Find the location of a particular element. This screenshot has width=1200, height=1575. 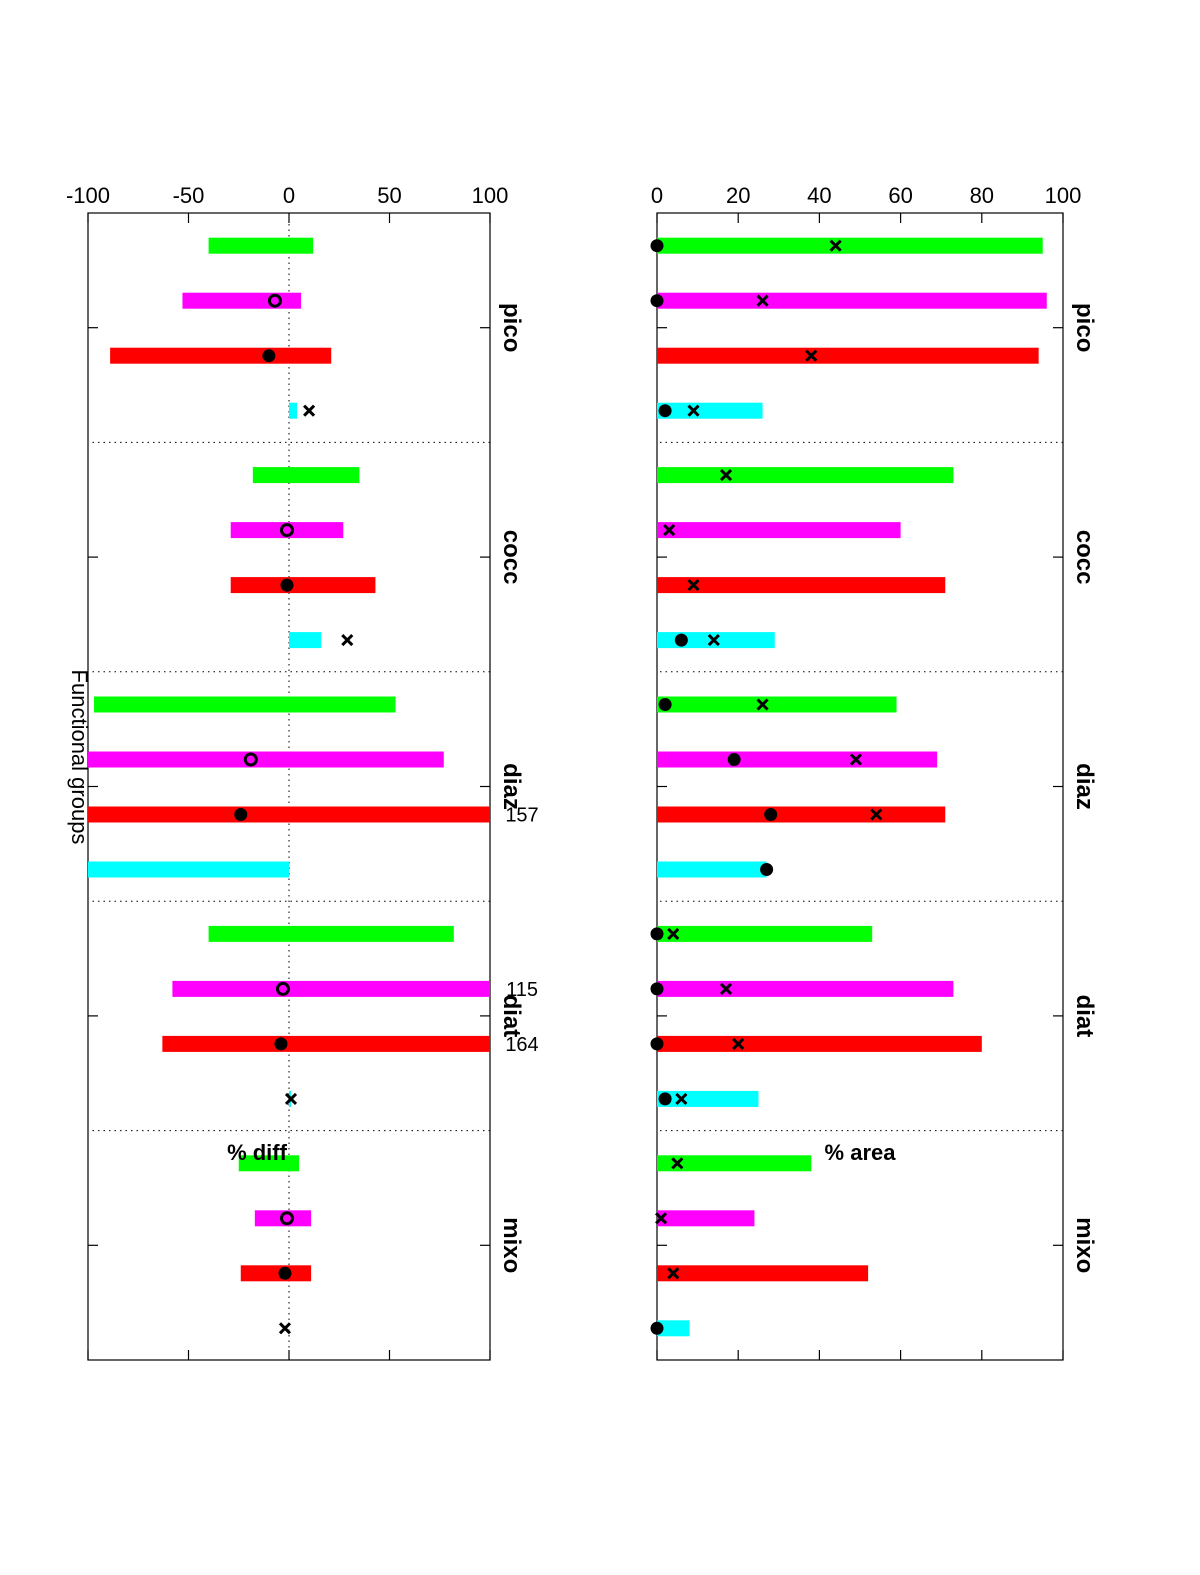

top-dot-marker-diat is located at coordinates (281, 1044).